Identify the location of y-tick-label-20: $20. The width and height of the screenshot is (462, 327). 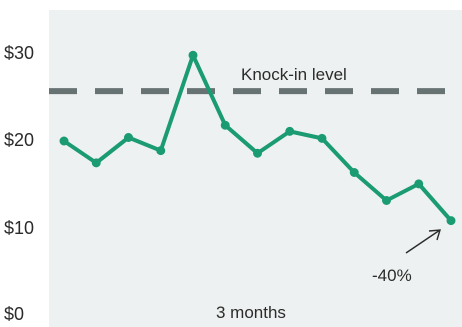
(19, 140).